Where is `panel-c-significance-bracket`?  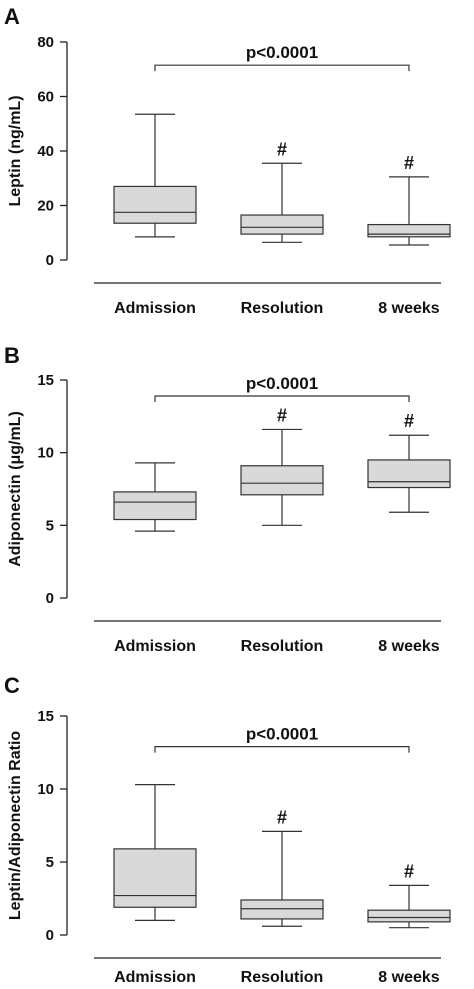
panel-c-significance-bracket is located at coordinates (282, 749).